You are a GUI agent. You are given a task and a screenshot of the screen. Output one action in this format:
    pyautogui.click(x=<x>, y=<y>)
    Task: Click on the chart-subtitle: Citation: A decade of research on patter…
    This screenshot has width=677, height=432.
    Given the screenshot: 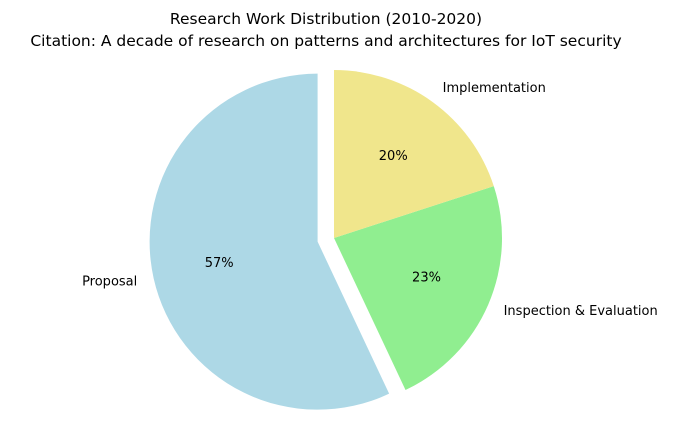 What is the action you would take?
    pyautogui.click(x=325, y=41)
    